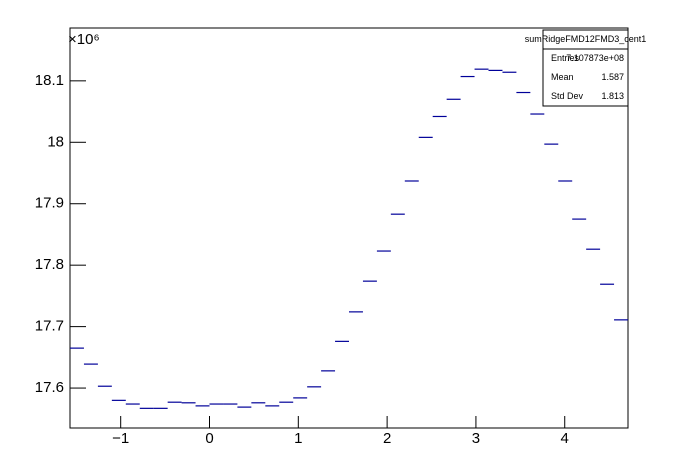  What do you see at coordinates (565, 438) in the screenshot?
I see `x-tick-label: 4` at bounding box center [565, 438].